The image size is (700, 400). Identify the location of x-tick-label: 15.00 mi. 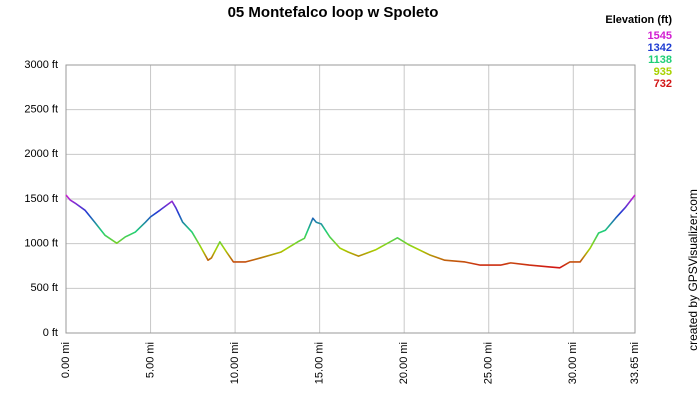
(320, 363).